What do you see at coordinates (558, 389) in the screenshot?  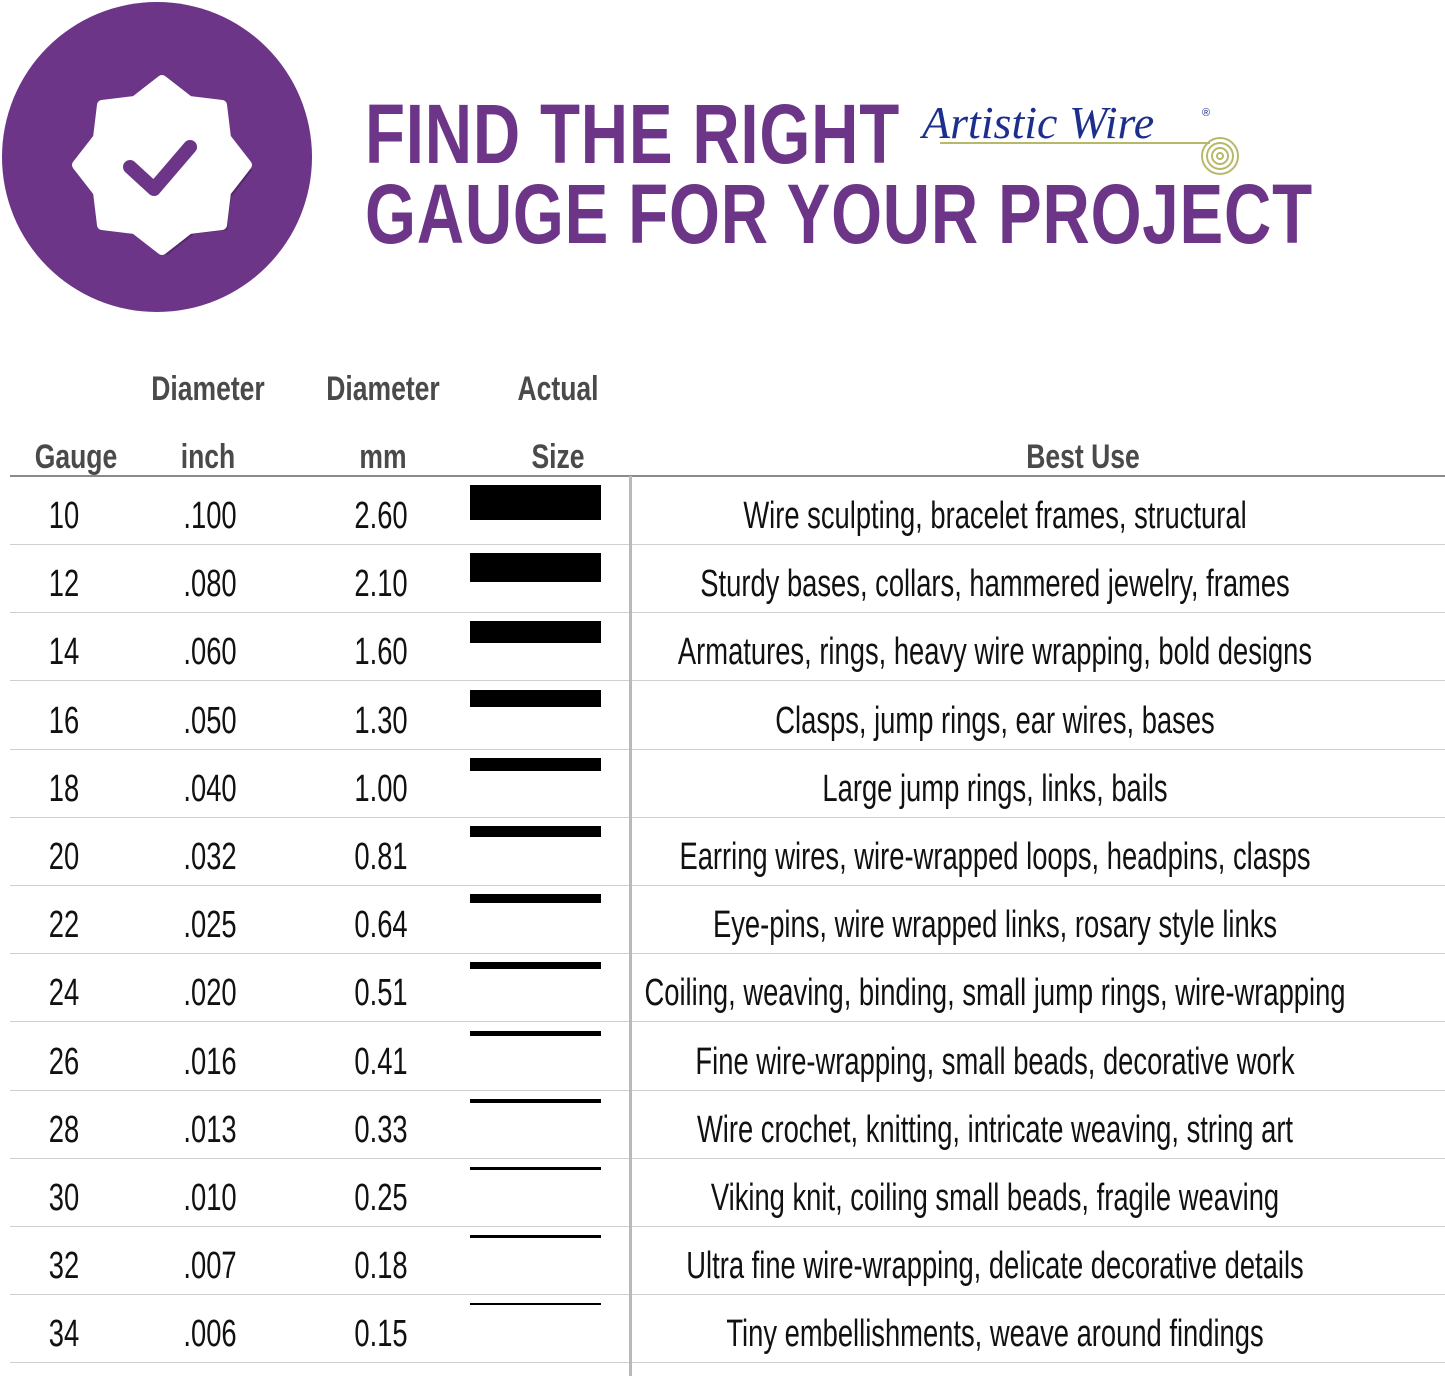 I see `header-size-top: Actual` at bounding box center [558, 389].